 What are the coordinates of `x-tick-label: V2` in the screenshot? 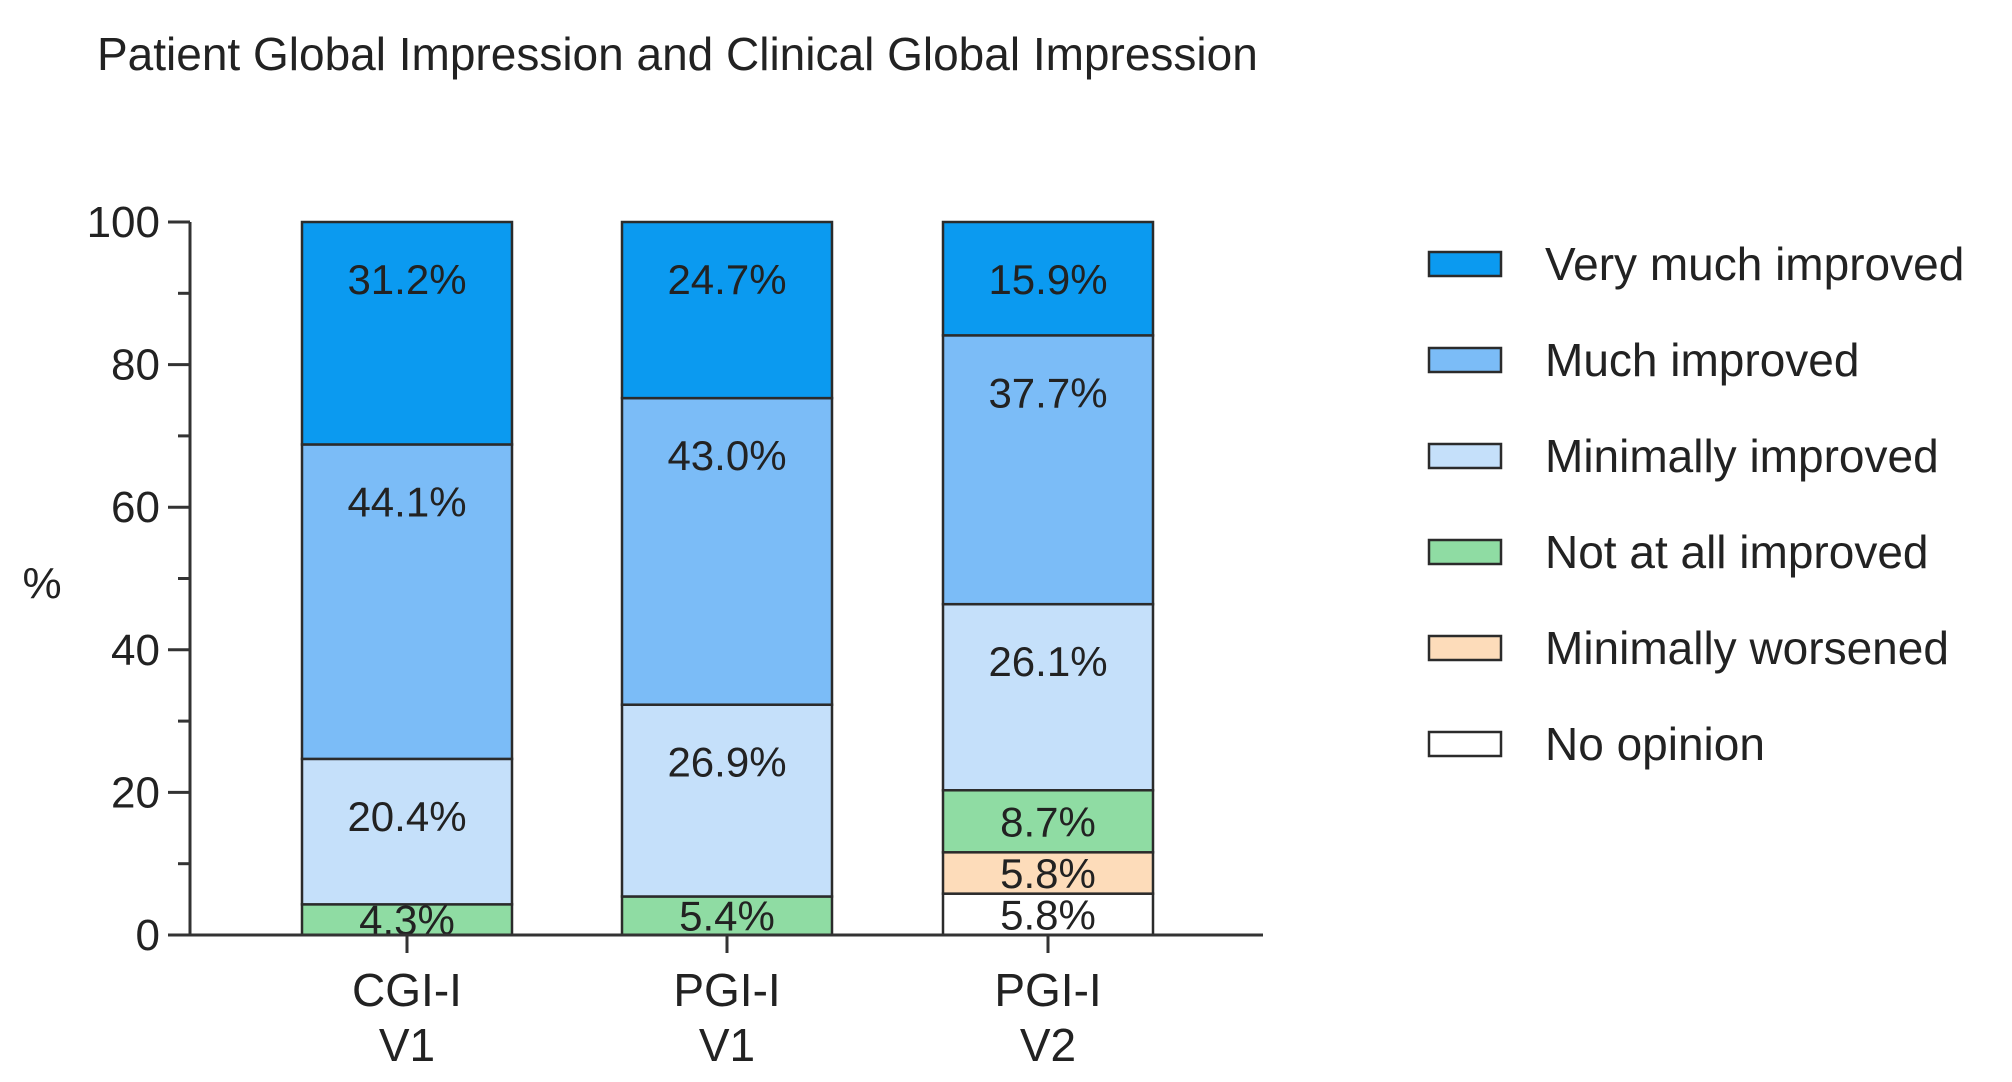 It's located at (1048, 1045).